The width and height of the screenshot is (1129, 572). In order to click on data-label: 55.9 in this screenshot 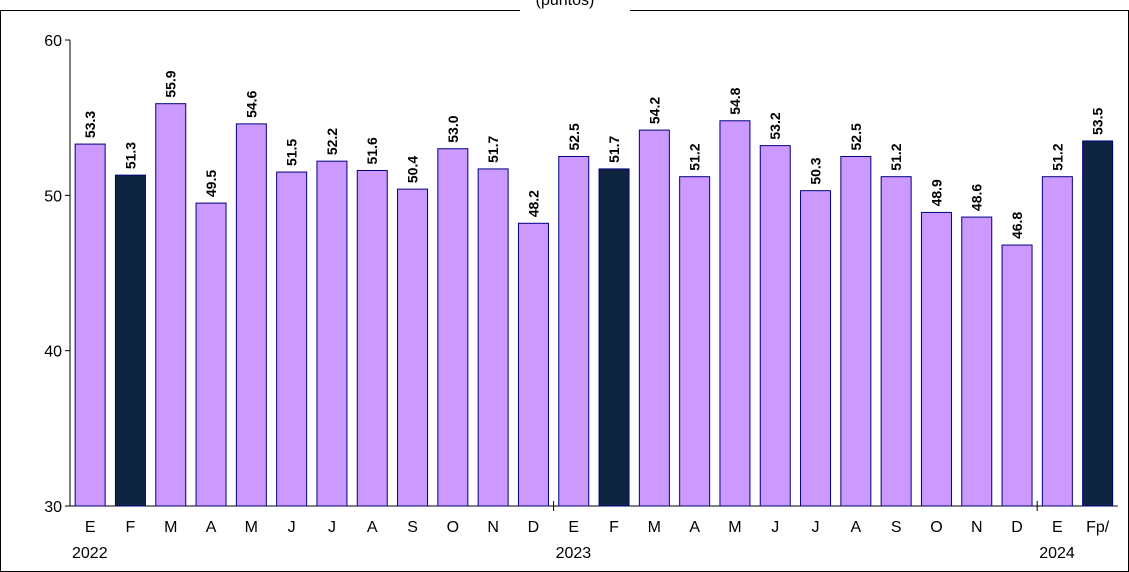, I will do `click(171, 83)`.